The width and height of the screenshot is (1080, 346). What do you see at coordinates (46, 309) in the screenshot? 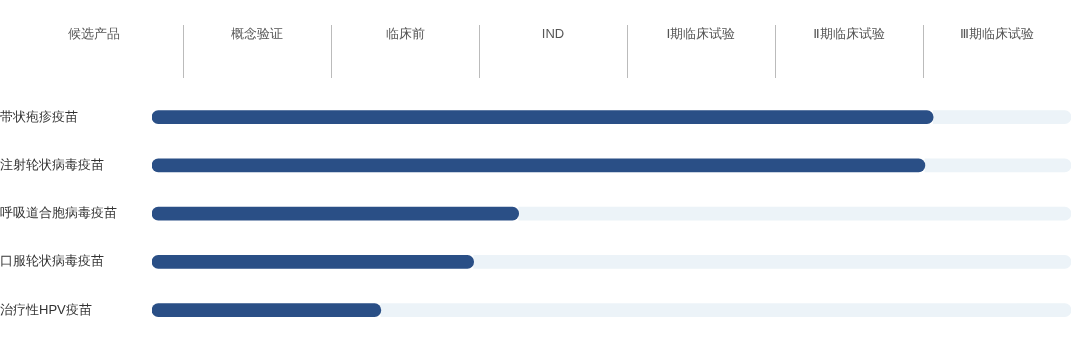
I see `y-tick-label: 治疗性HPV疫苗` at bounding box center [46, 309].